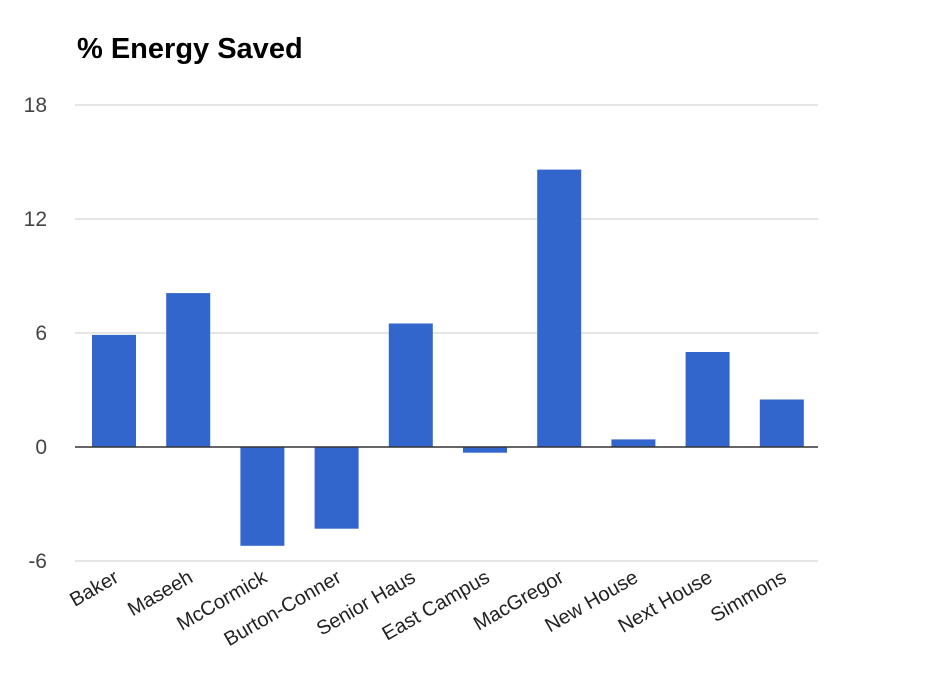 This screenshot has height=690, width=938. Describe the element at coordinates (41, 333) in the screenshot. I see `y-tick-label: 6` at that location.